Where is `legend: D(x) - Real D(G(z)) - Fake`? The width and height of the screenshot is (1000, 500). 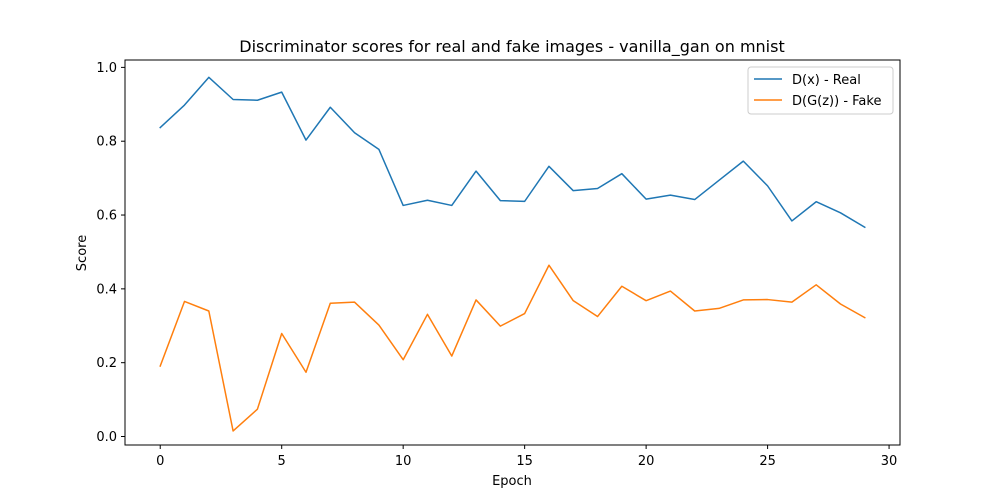 legend: D(x) - Real D(G(z)) - Fake is located at coordinates (820, 90).